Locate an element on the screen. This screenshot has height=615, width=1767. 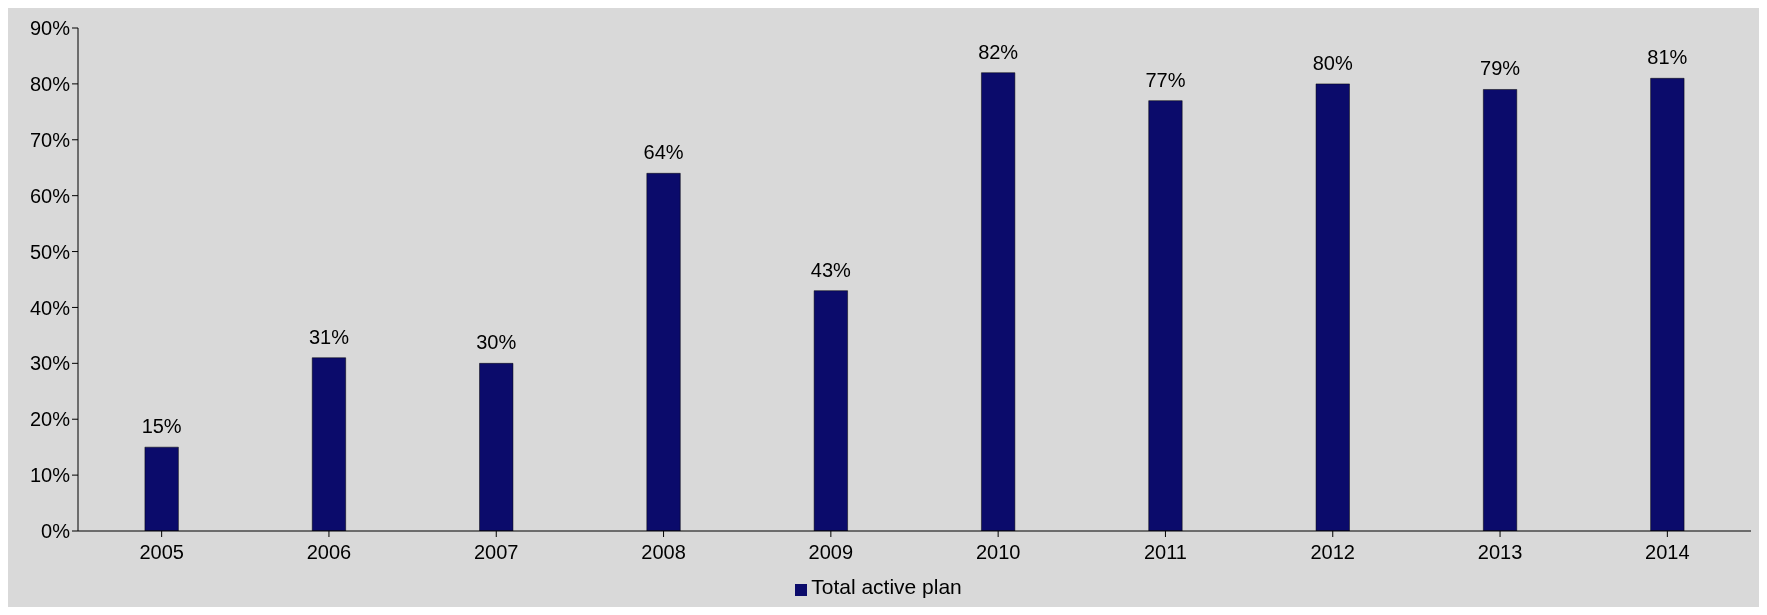
x-tick-label: 2014 is located at coordinates (1667, 552).